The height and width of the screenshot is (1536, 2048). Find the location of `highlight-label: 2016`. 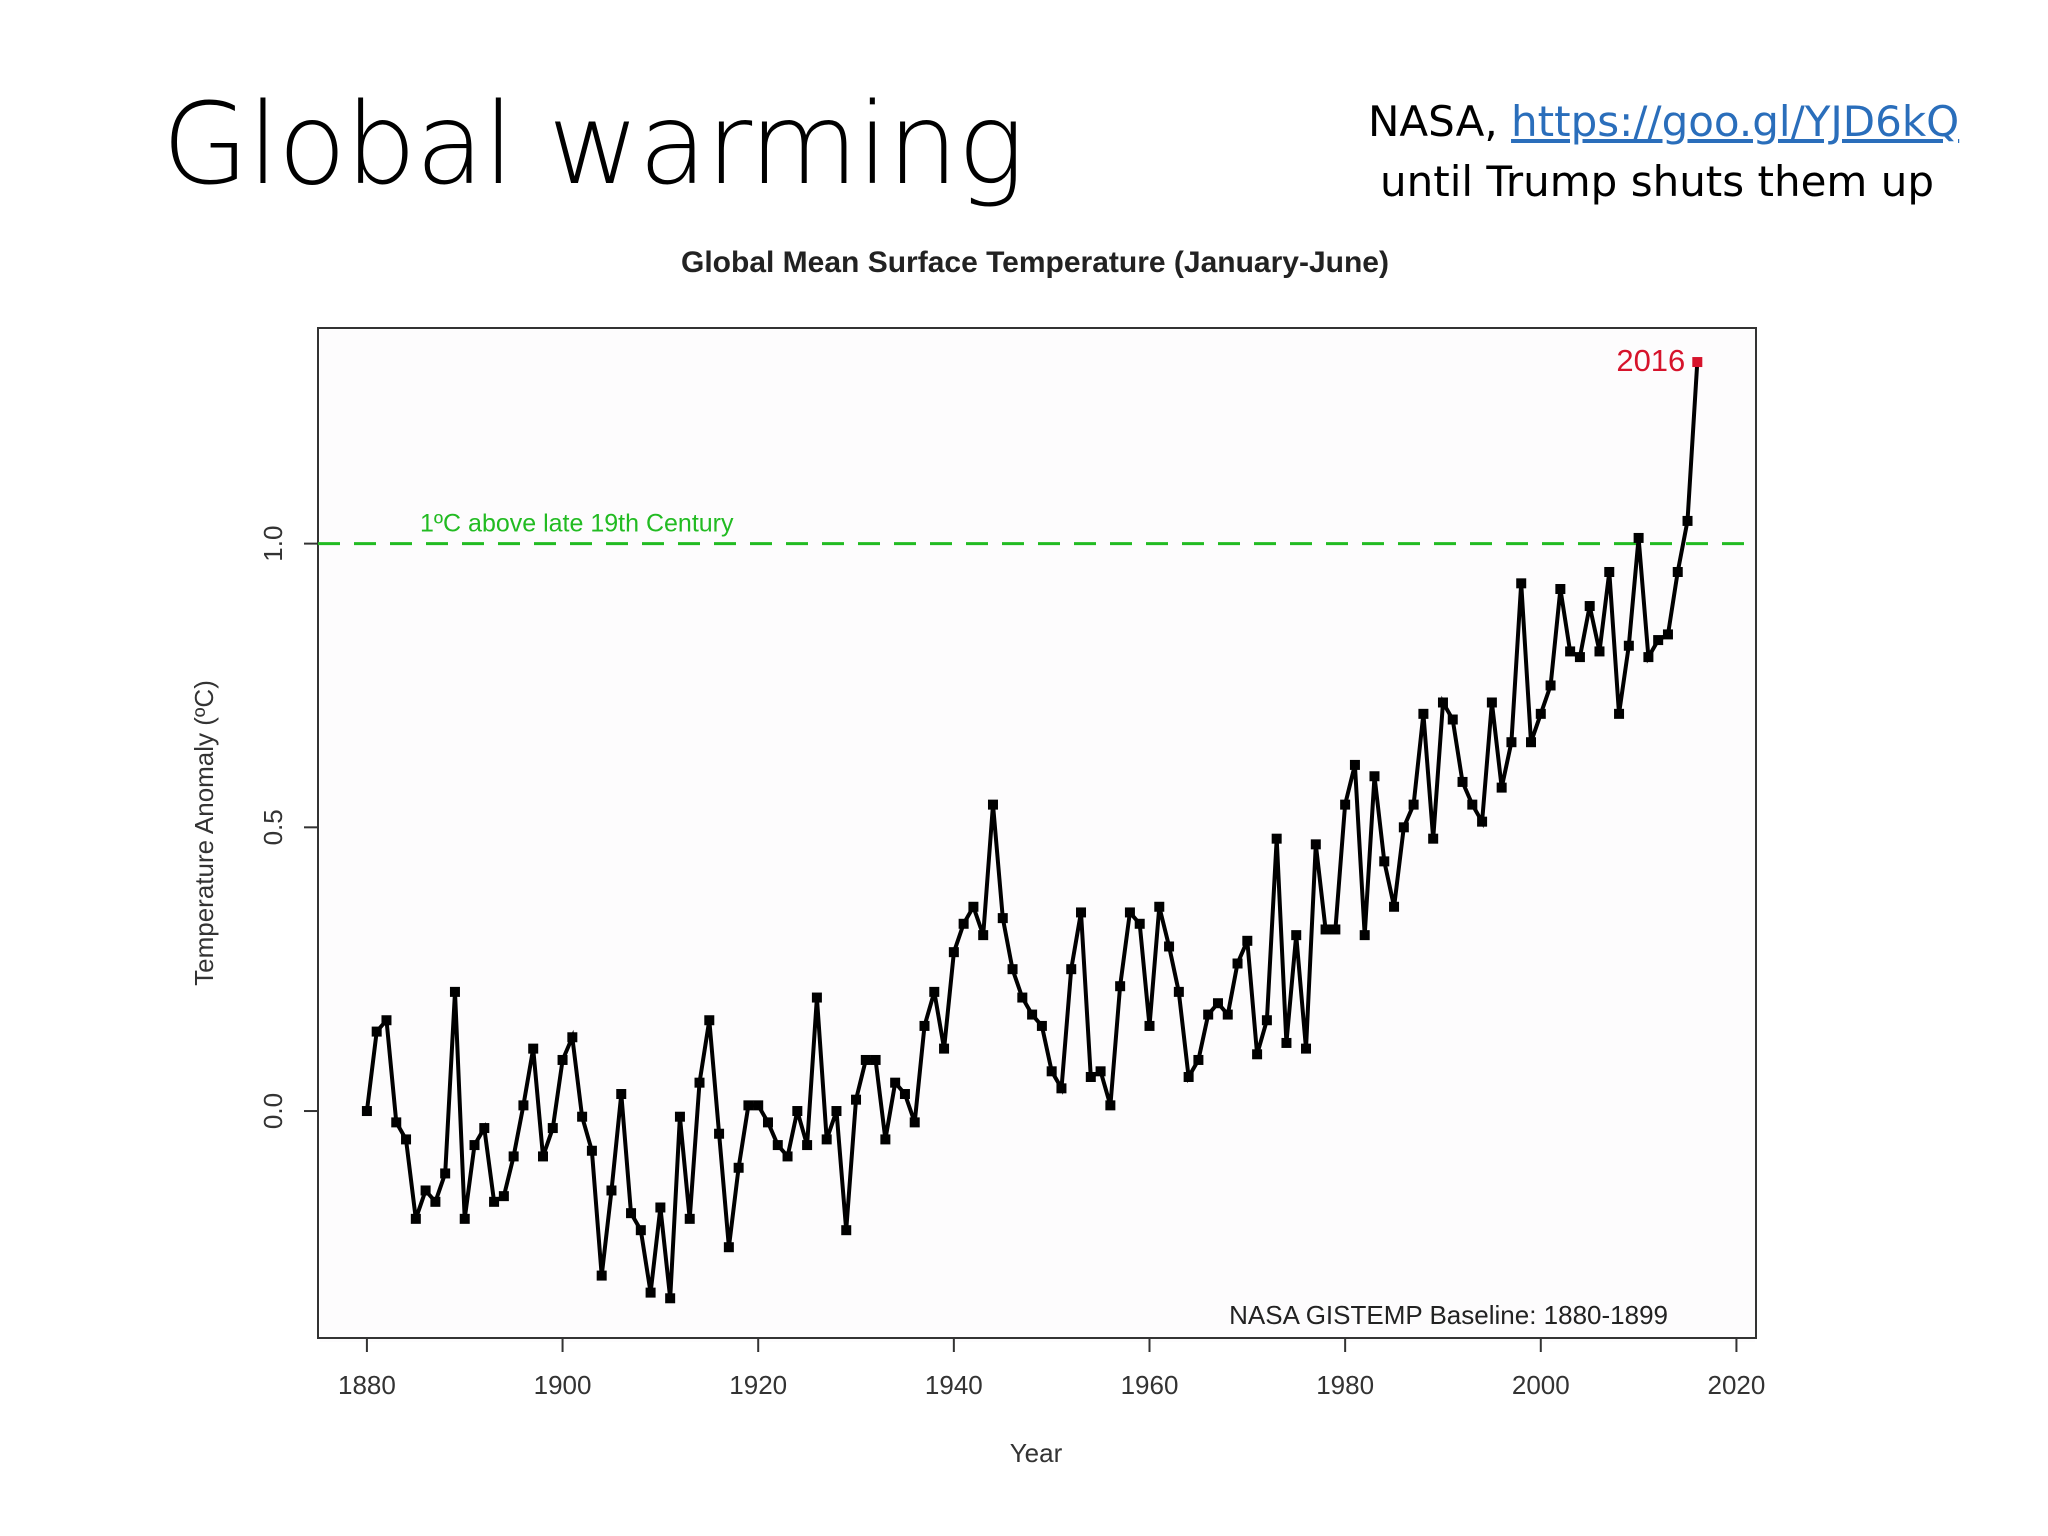

highlight-label: 2016 is located at coordinates (1650, 360).